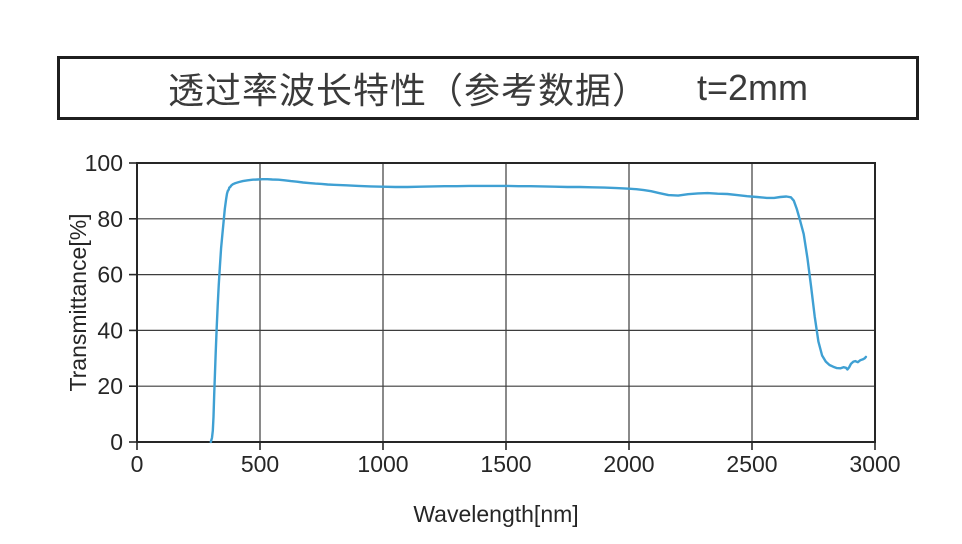 This screenshot has height=544, width=962. Describe the element at coordinates (110, 219) in the screenshot. I see `y-tick-label: 80` at that location.